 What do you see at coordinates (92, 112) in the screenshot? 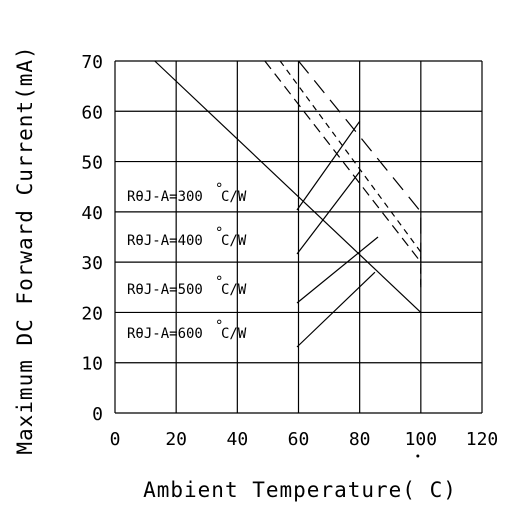
I see `y-tick-label: 60` at bounding box center [92, 112].